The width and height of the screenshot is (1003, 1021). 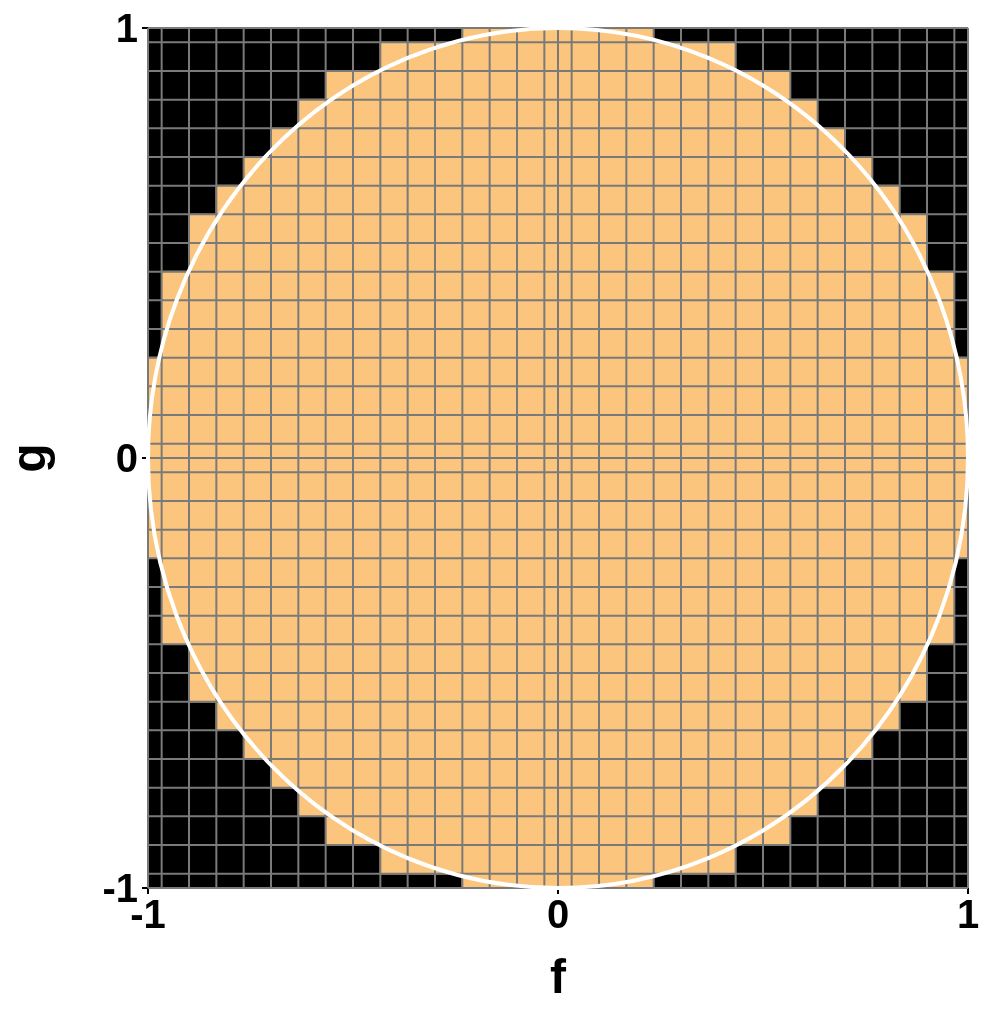 I want to click on y-tick-label: 1, so click(x=126, y=28).